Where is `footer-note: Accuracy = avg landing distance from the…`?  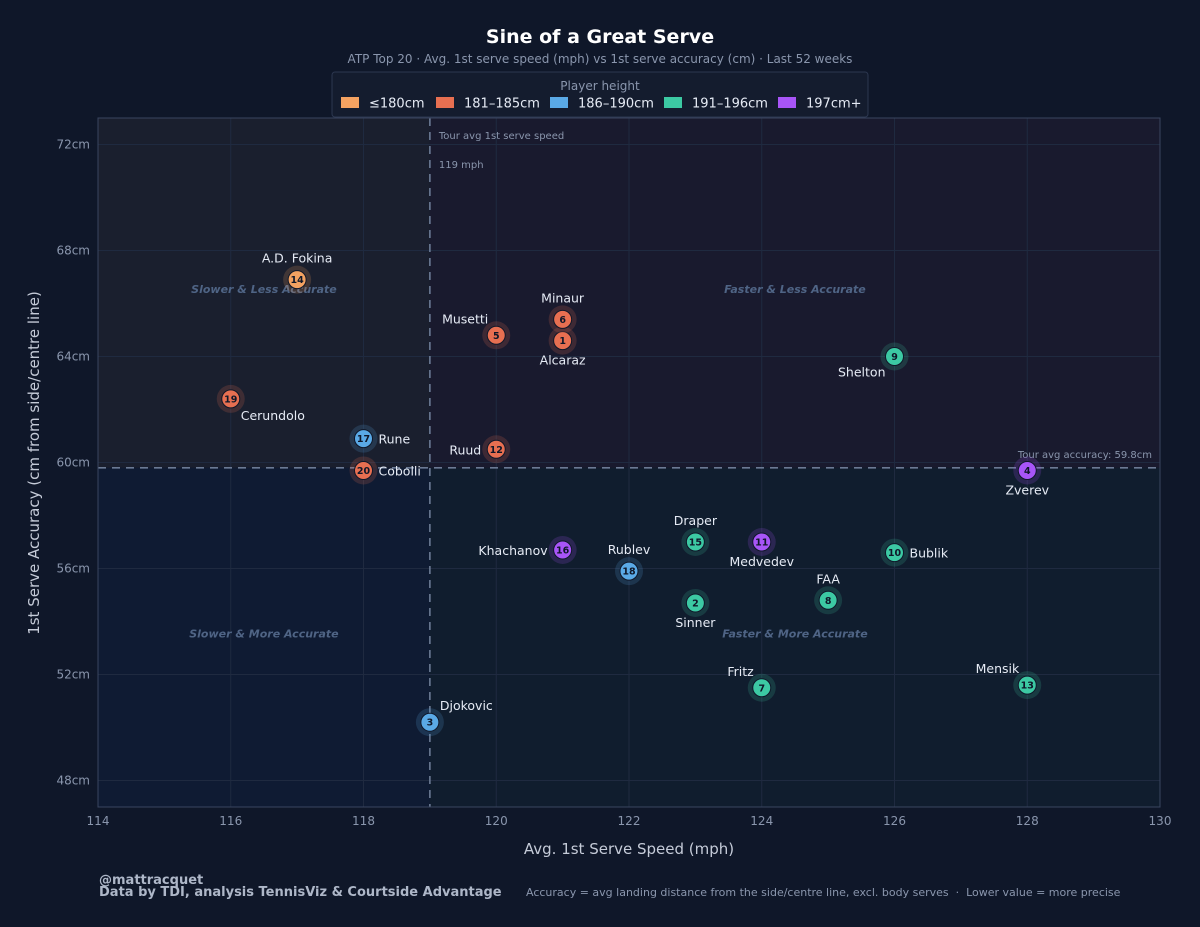 footer-note: Accuracy = avg landing distance from the… is located at coordinates (823, 892).